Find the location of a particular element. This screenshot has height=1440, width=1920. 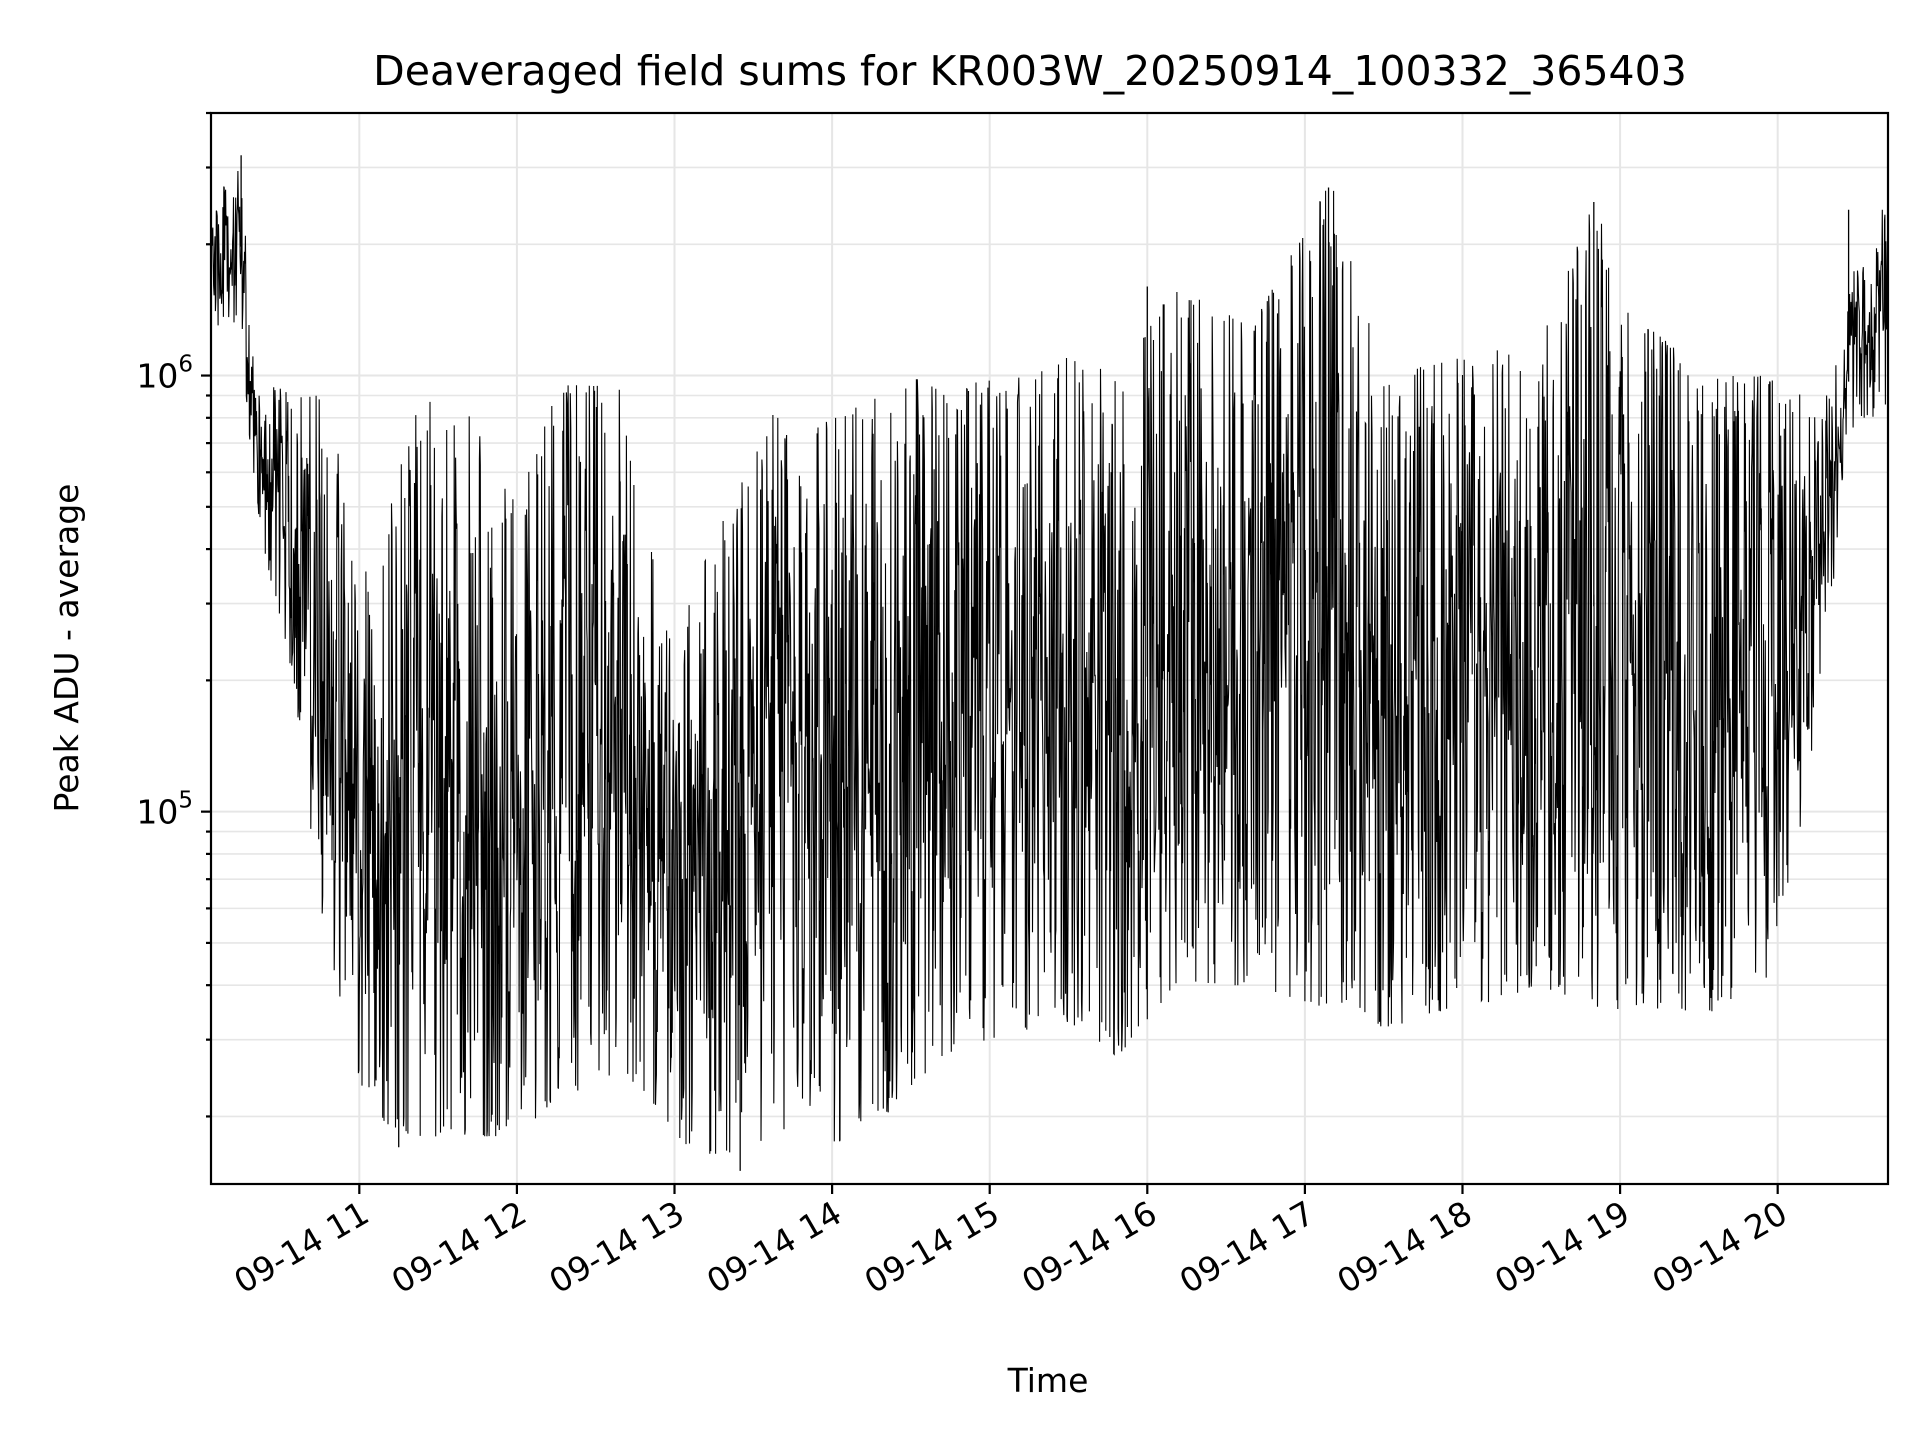

y-tick-label-1: 10⁶ is located at coordinates (164, 374).